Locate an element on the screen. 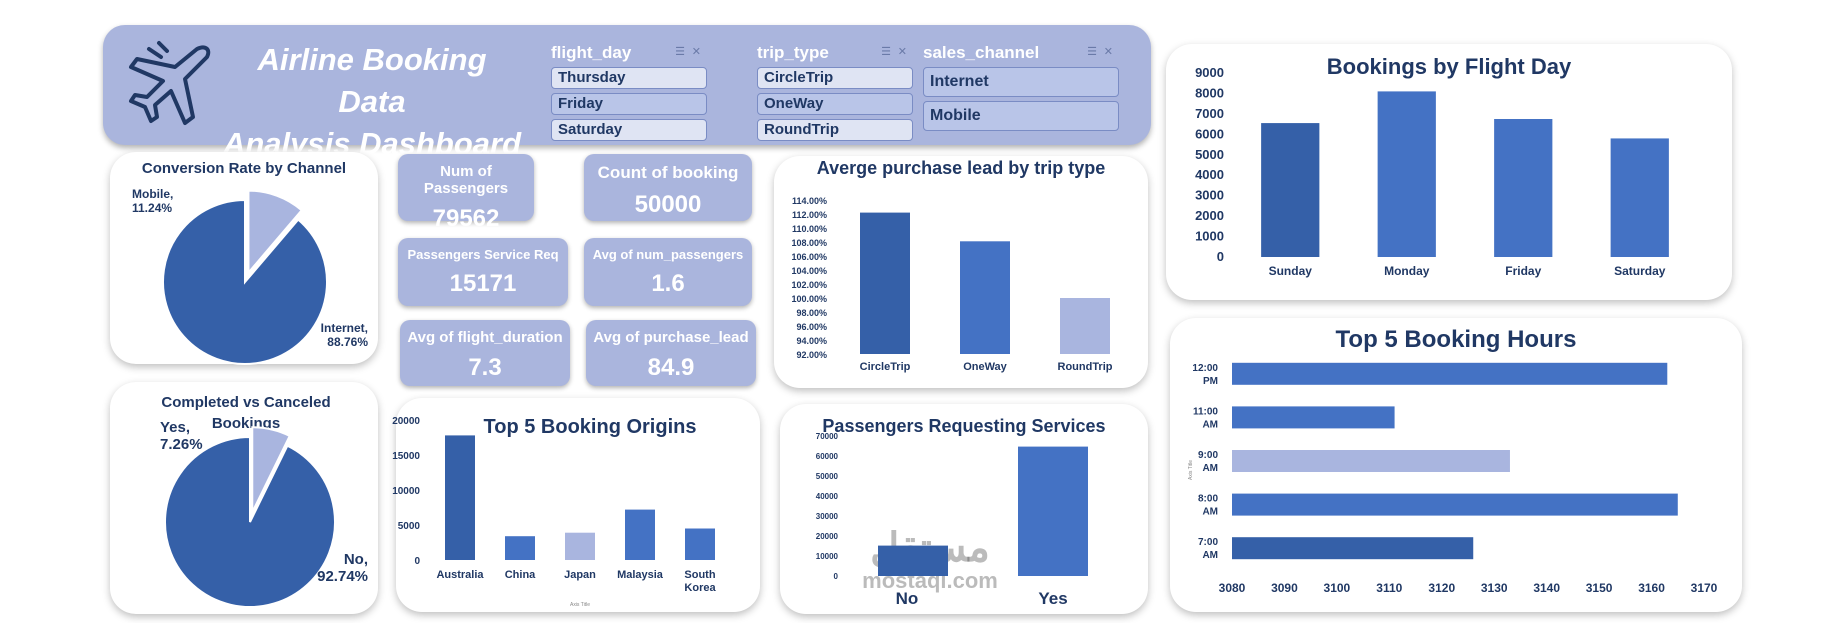 This screenshot has height=623, width=1838. kpi-bookings: Count of booking 50000 is located at coordinates (668, 187).